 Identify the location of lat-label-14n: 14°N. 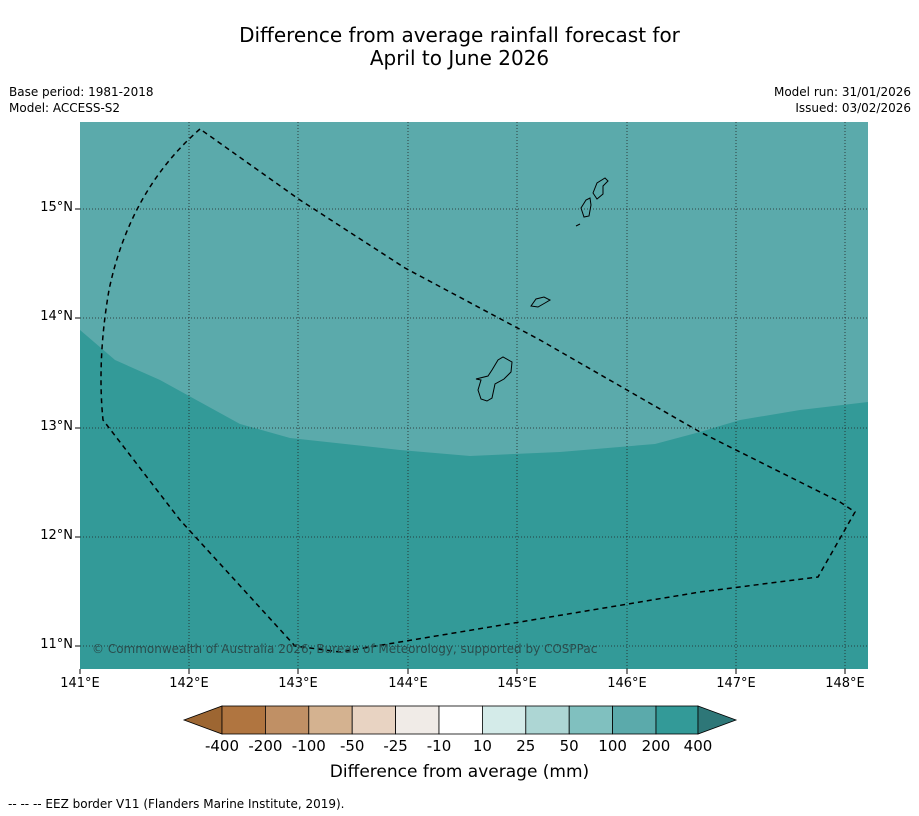
(56, 316).